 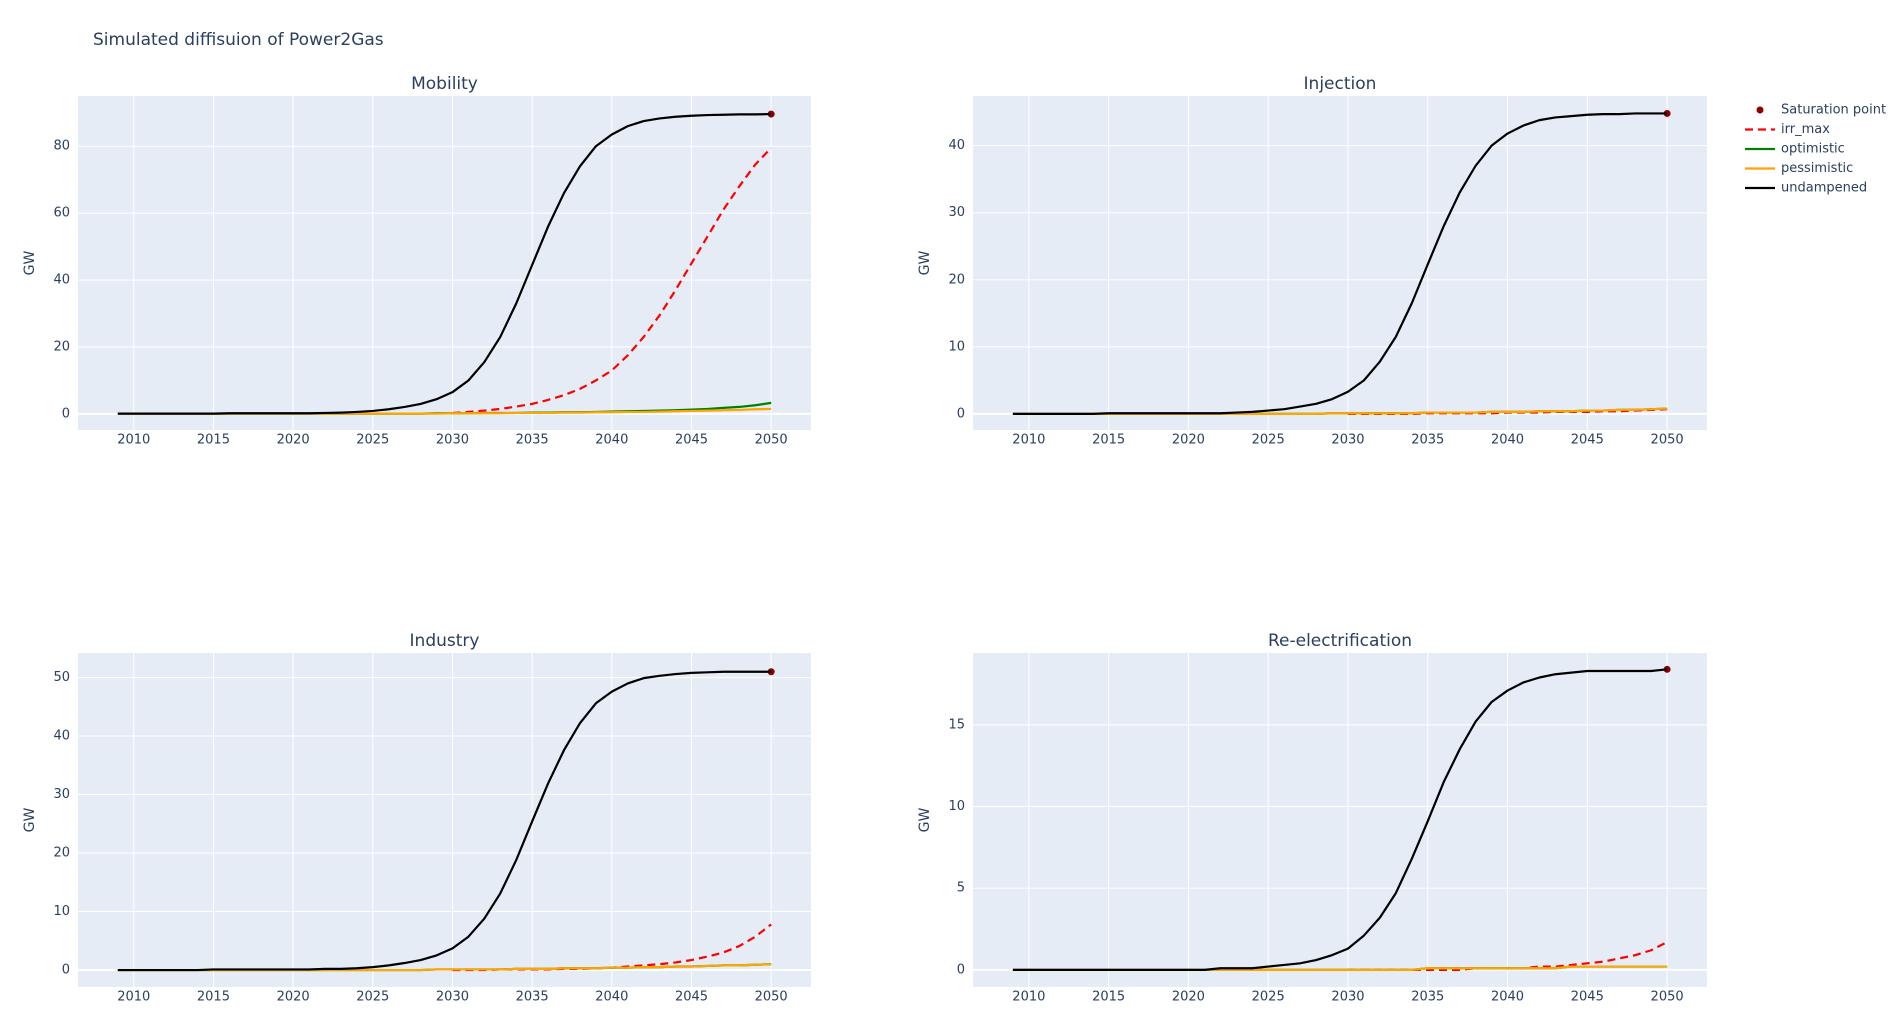 I want to click on legend-label: pessimistic, so click(x=1817, y=168).